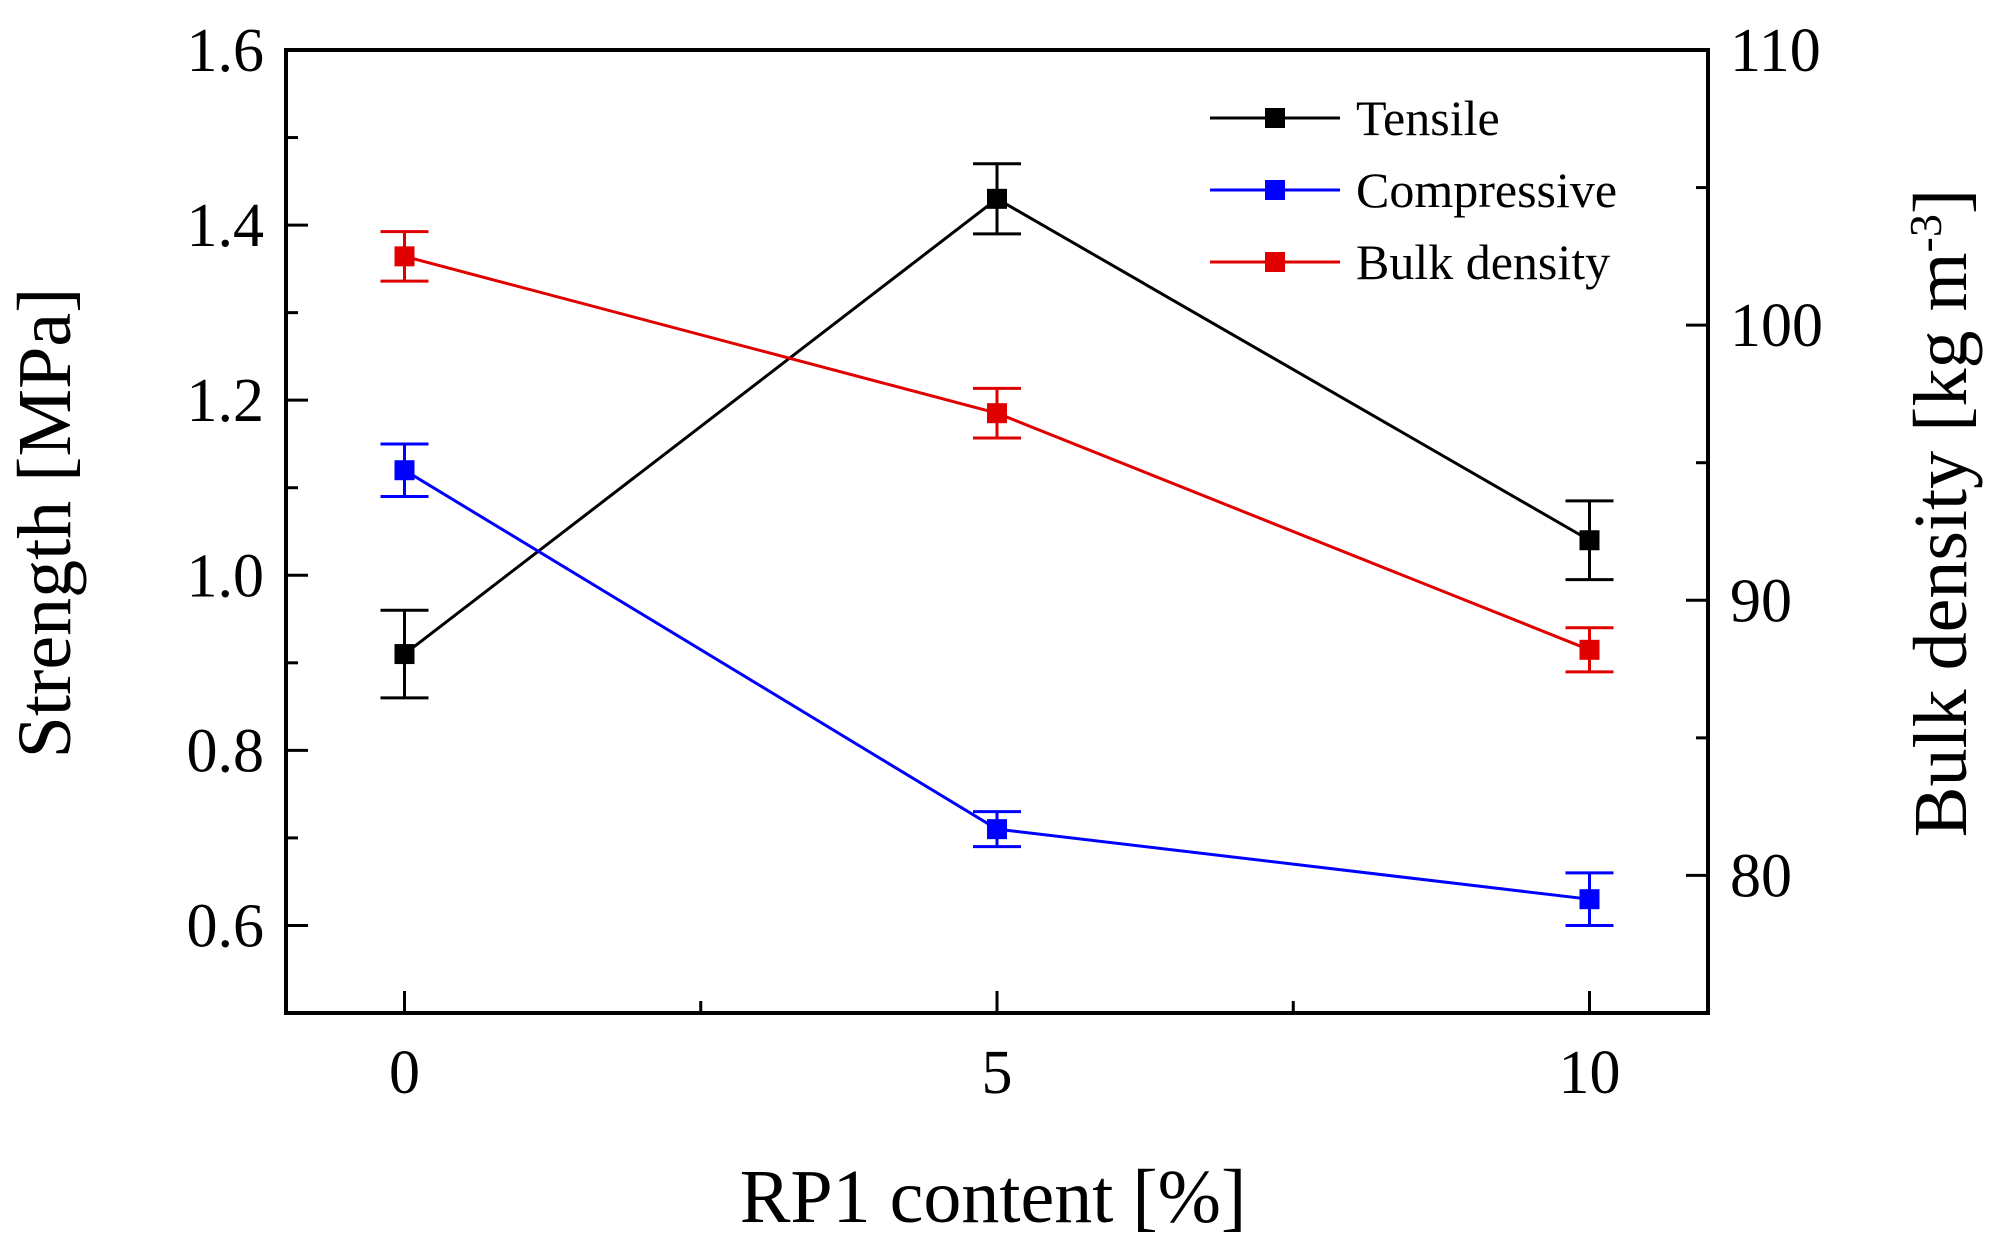 This screenshot has height=1260, width=2004. What do you see at coordinates (1925, 233) in the screenshot?
I see `right-y-axis-title-exponent: -3` at bounding box center [1925, 233].